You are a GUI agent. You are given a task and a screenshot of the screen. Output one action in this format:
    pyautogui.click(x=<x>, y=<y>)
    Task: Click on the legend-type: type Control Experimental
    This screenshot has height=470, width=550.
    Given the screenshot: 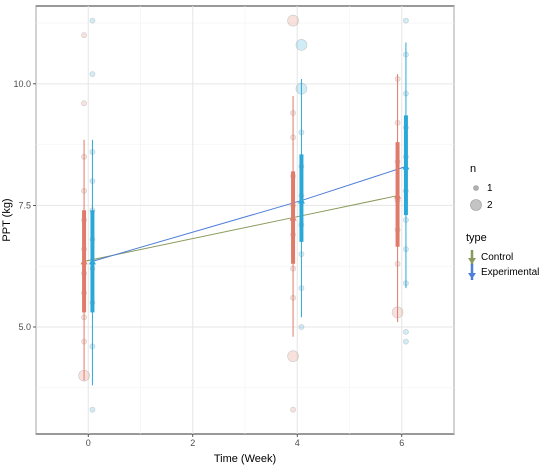 What is the action you would take?
    pyautogui.click(x=502, y=256)
    